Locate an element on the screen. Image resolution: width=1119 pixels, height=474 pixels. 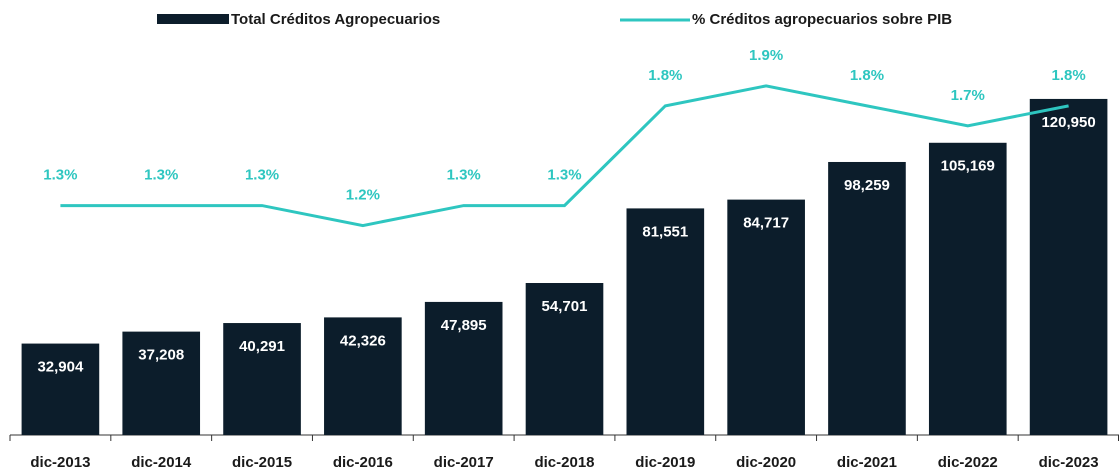
x-tick-label: dic-2019 is located at coordinates (665, 462).